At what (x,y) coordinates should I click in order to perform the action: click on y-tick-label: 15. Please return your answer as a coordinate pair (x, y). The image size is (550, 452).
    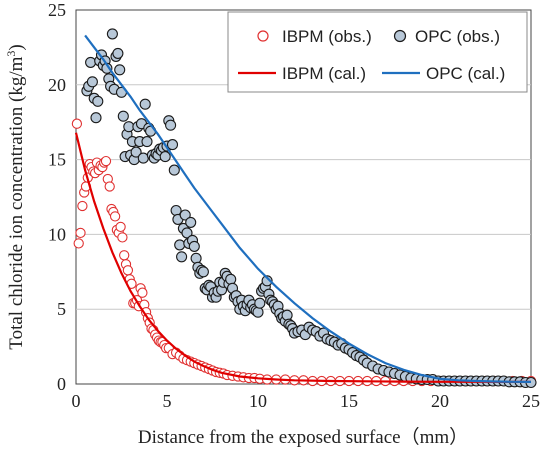
    Looking at the image, I should click on (57, 160).